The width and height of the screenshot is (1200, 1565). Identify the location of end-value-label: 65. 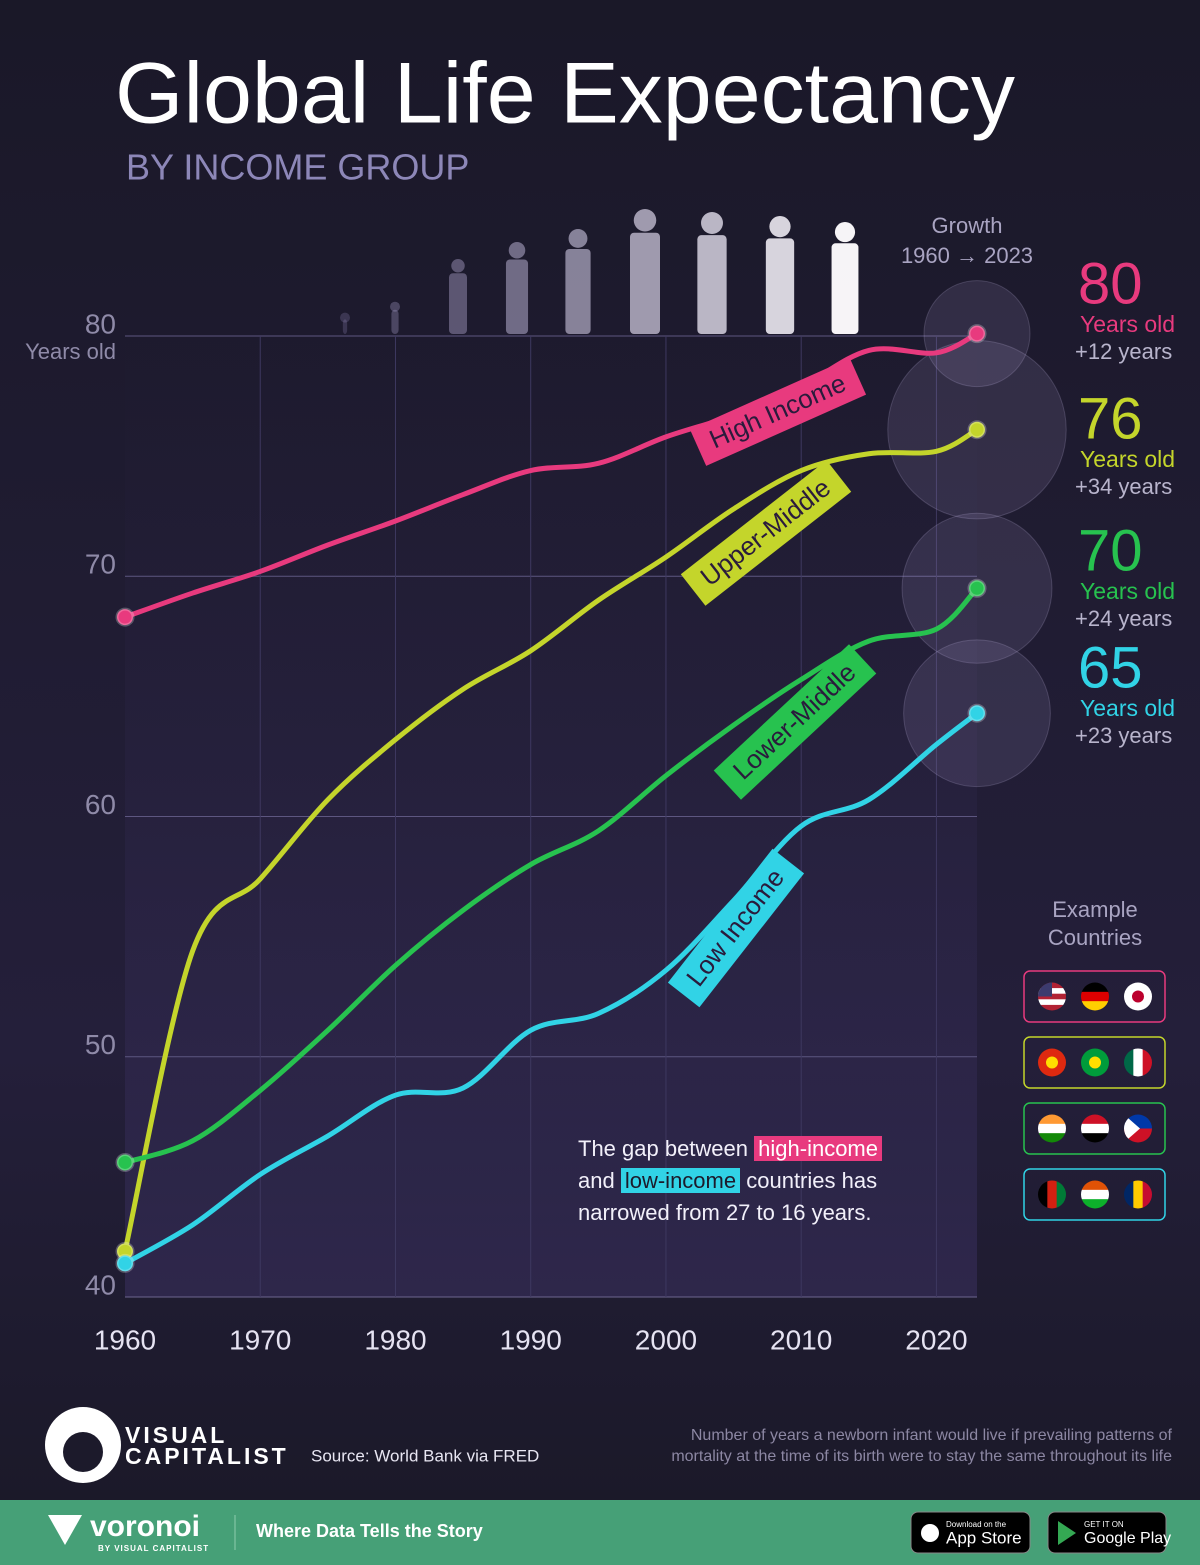
(1110, 667).